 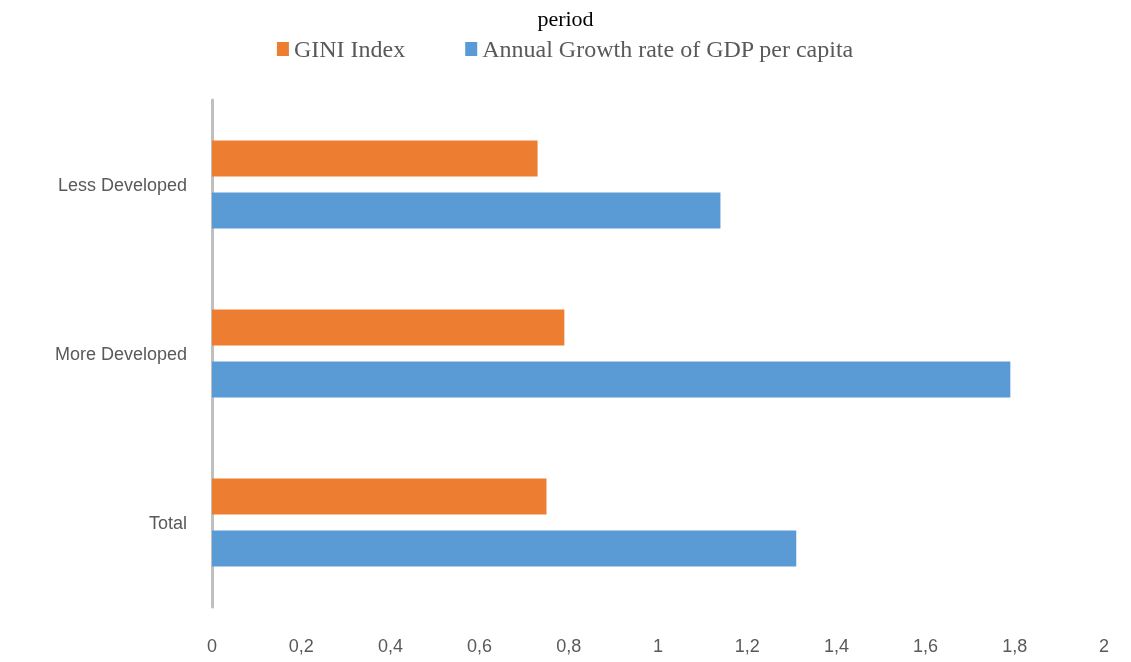 I want to click on chart-title: period, so click(x=565, y=18).